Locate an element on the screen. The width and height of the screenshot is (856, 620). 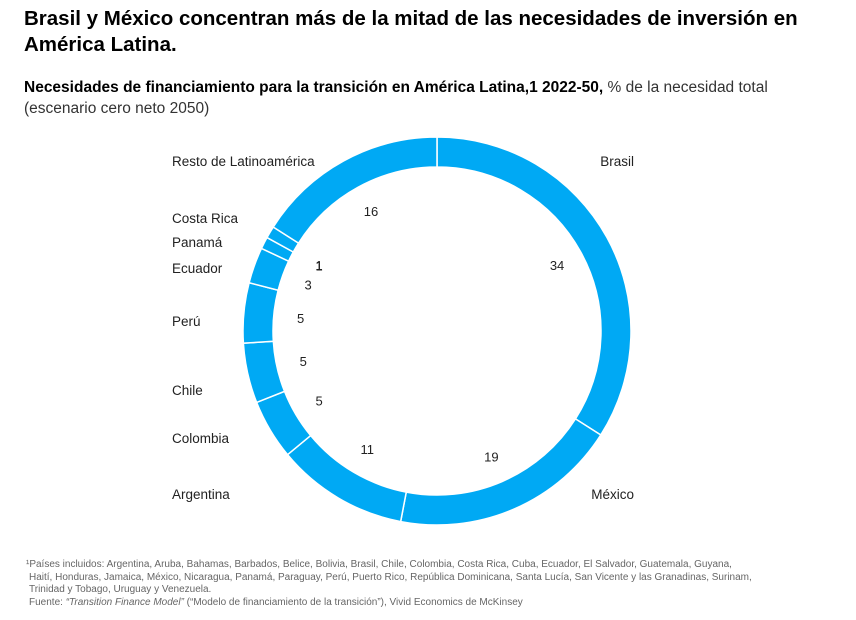
category-label-chile: Chile is located at coordinates (187, 390).